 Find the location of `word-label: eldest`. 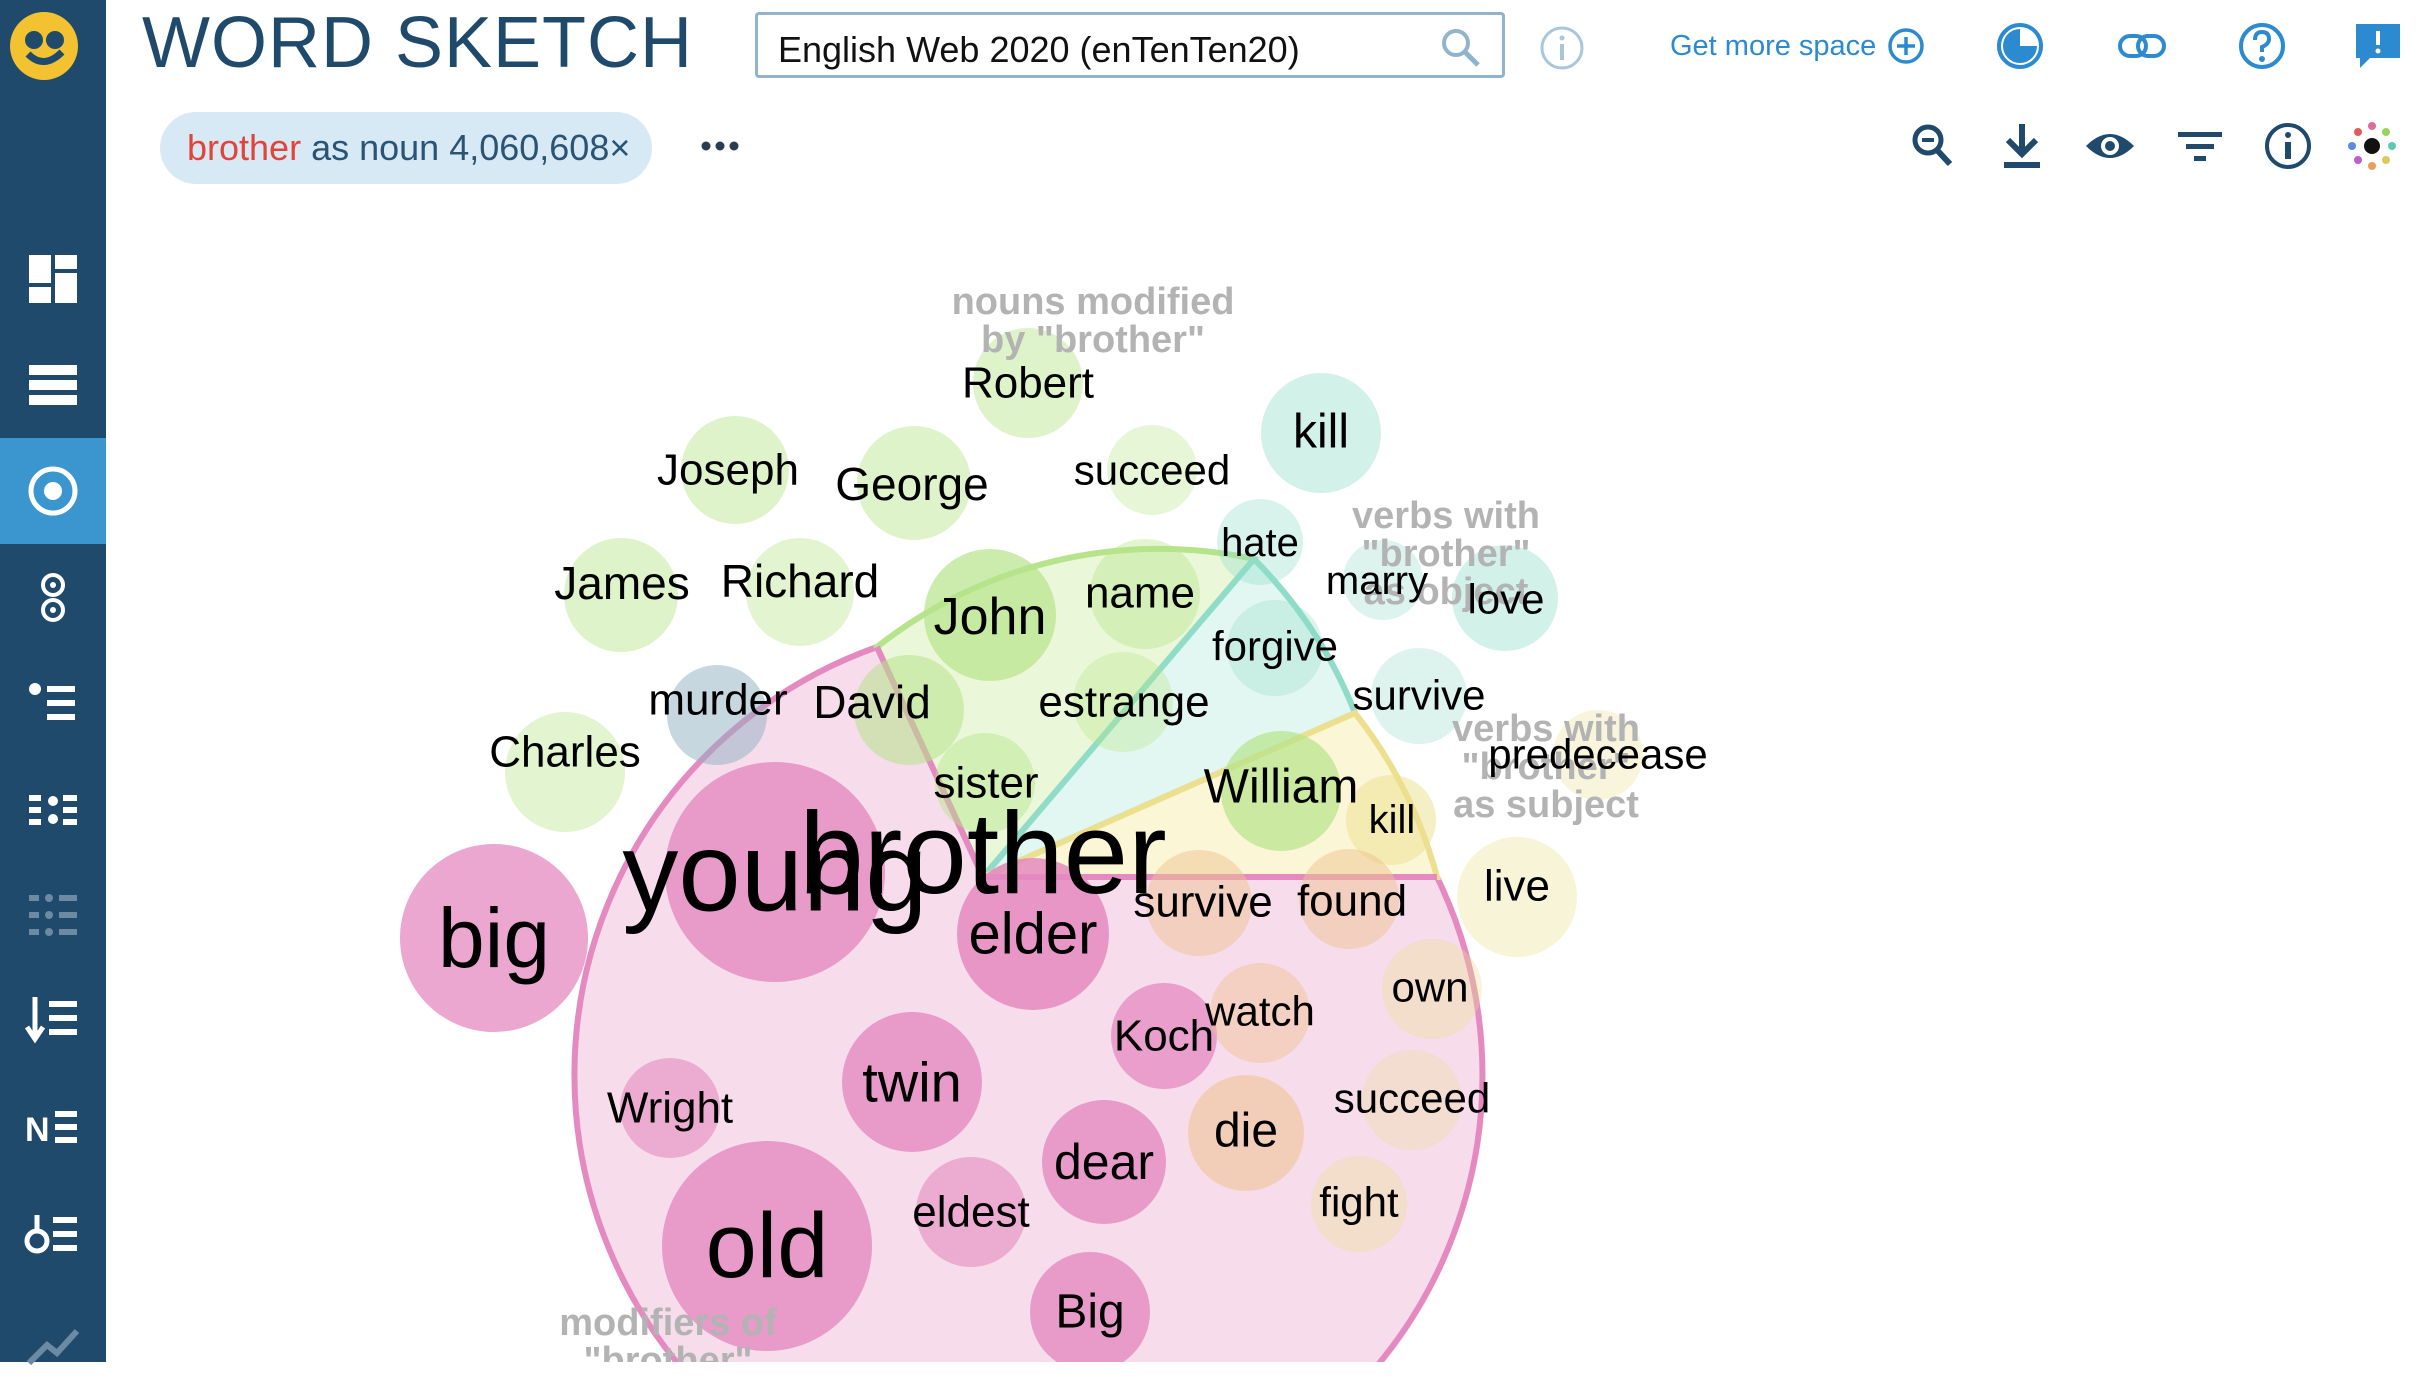

word-label: eldest is located at coordinates (970, 1212).